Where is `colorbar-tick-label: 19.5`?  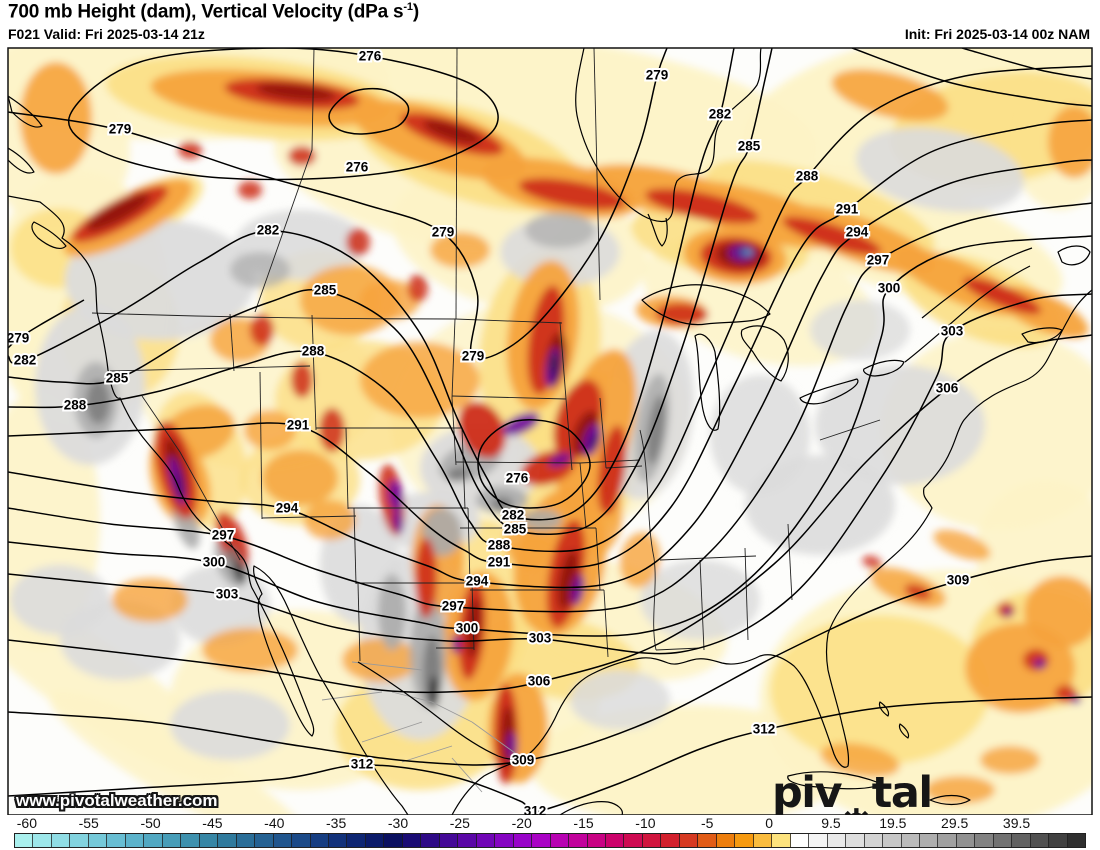 colorbar-tick-label: 19.5 is located at coordinates (893, 823).